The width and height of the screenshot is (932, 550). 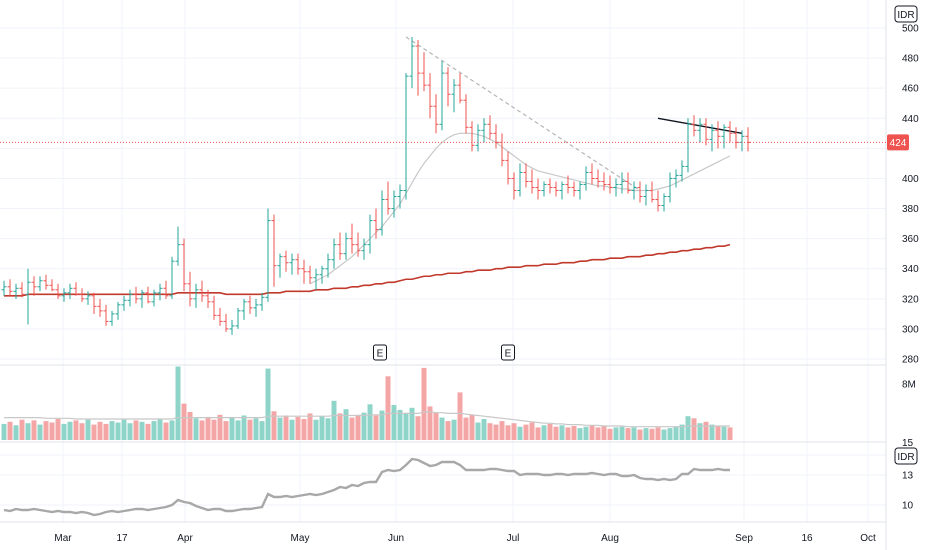 What do you see at coordinates (610, 538) in the screenshot?
I see `time-tick-label: Aug` at bounding box center [610, 538].